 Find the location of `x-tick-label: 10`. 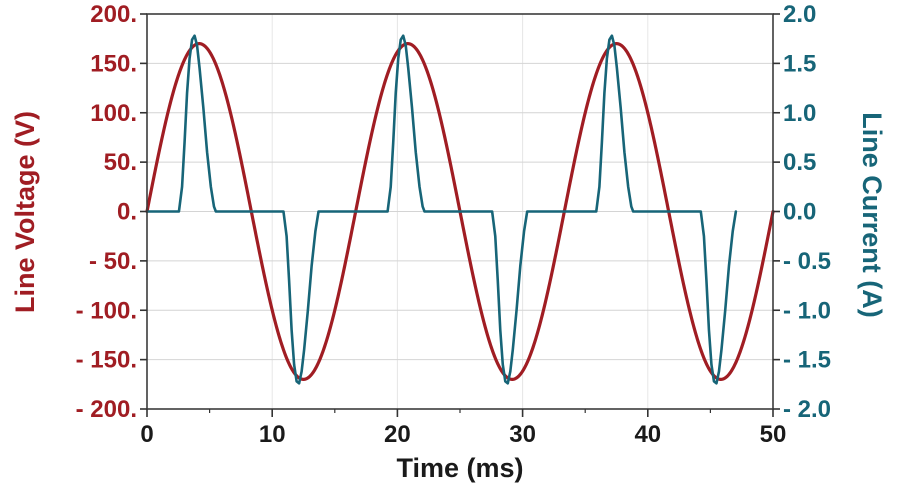

x-tick-label: 10 is located at coordinates (272, 434).